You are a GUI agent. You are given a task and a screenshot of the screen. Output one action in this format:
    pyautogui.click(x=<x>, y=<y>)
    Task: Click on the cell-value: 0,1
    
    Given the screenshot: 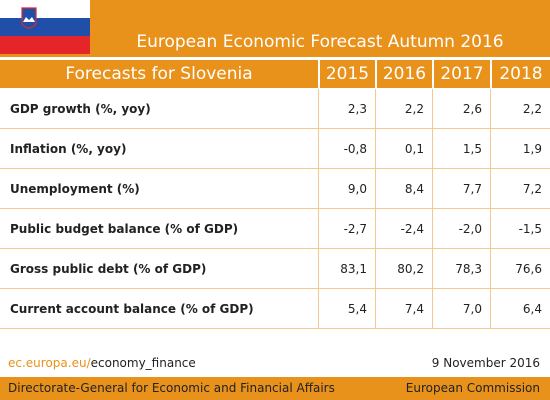 What is the action you would take?
    pyautogui.click(x=403, y=149)
    